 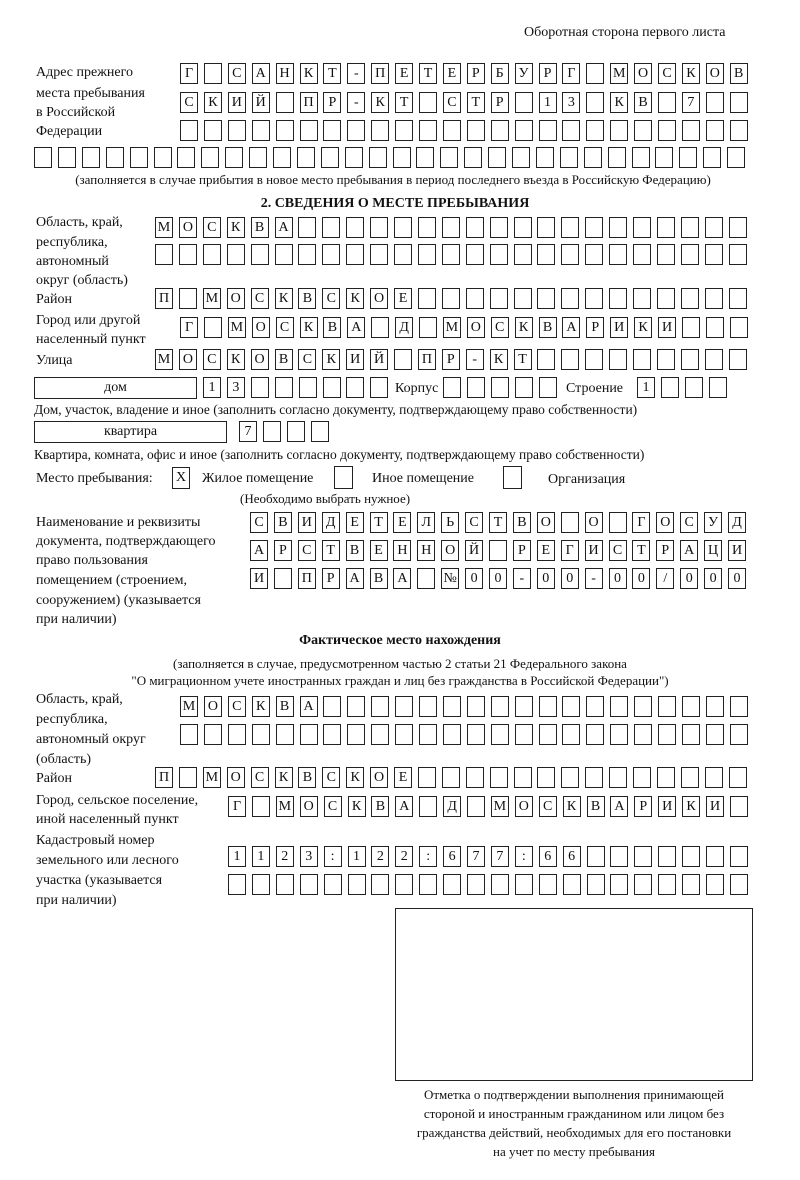 What do you see at coordinates (476, 856) in the screenshot?
I see `char-cell: 7` at bounding box center [476, 856].